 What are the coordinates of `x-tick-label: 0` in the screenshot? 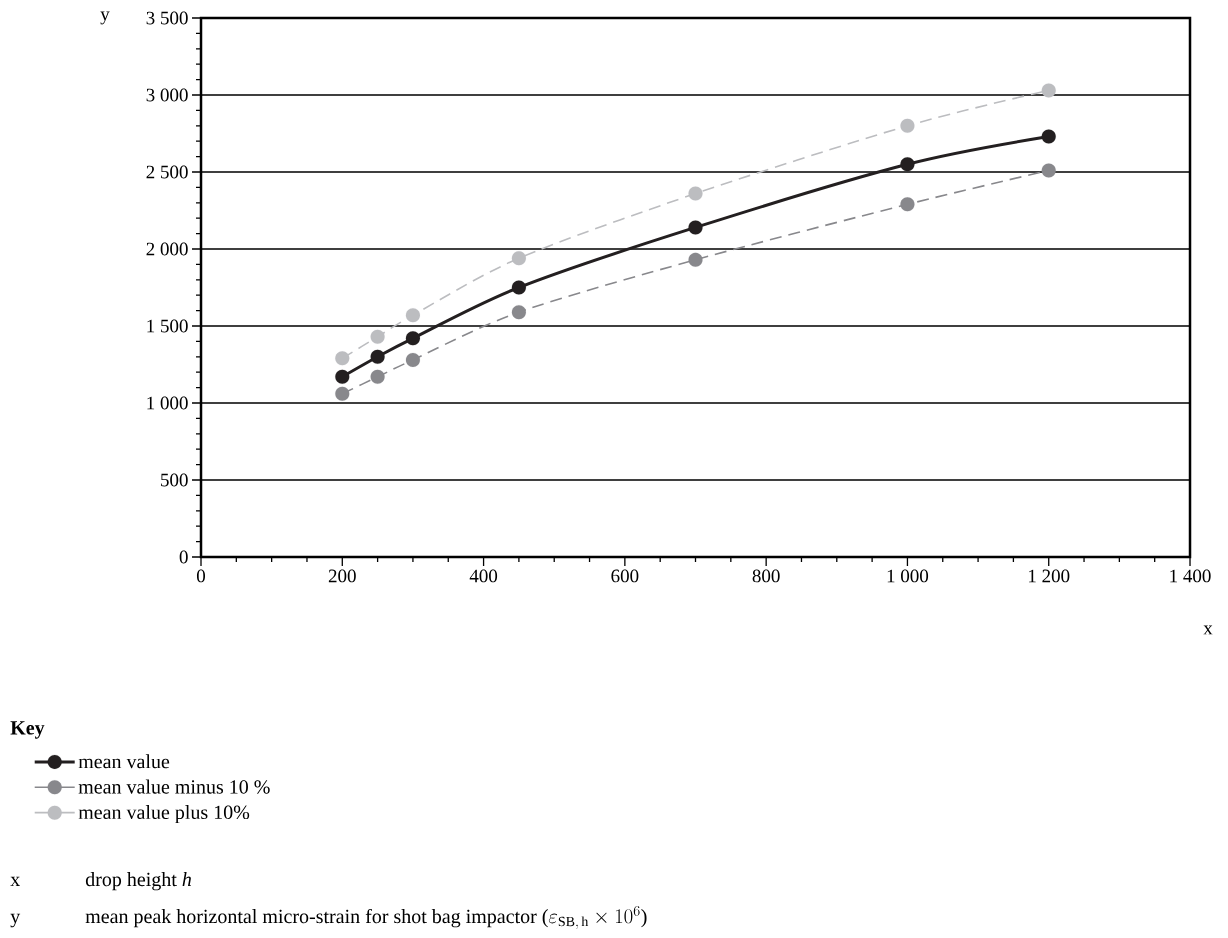 It's located at (201, 576).